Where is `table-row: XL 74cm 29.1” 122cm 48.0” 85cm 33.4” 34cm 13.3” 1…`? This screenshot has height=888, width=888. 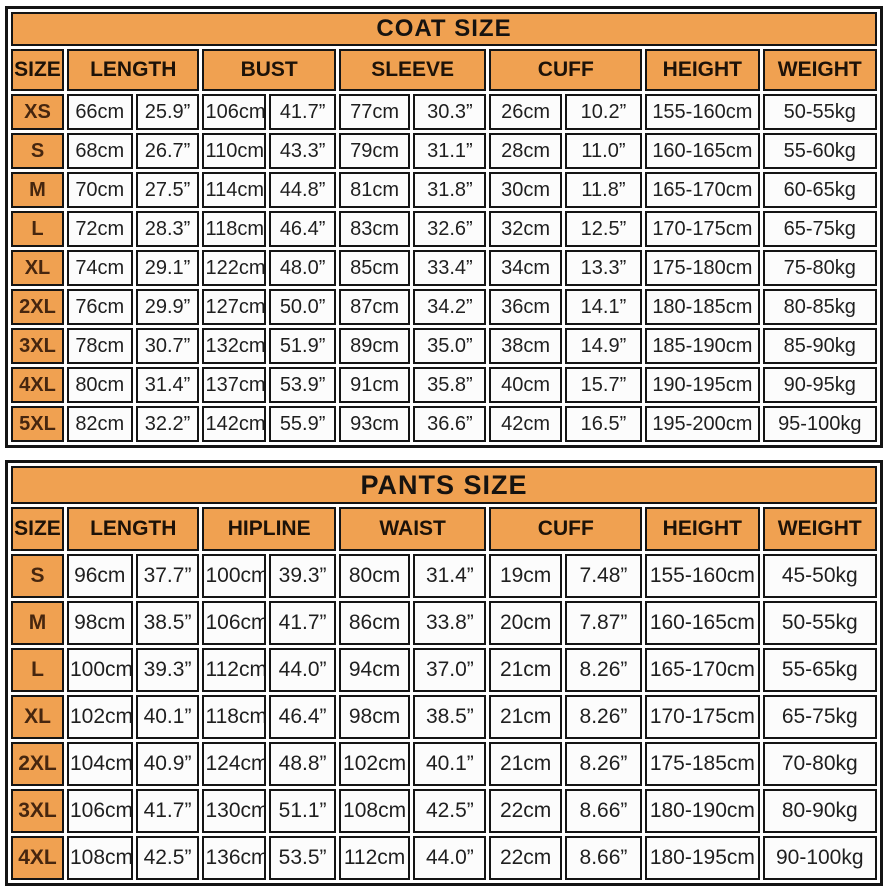
table-row: XL 74cm 29.1” 122cm 48.0” 85cm 33.4” 34cm 13.3” 1… is located at coordinates (444, 268).